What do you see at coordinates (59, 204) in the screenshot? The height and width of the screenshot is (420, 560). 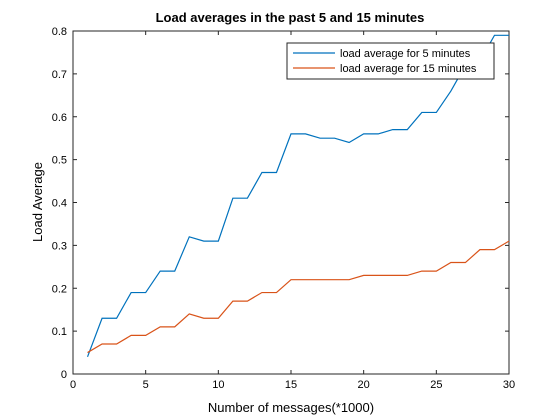 I see `y-tick-label: 0.4` at bounding box center [59, 204].